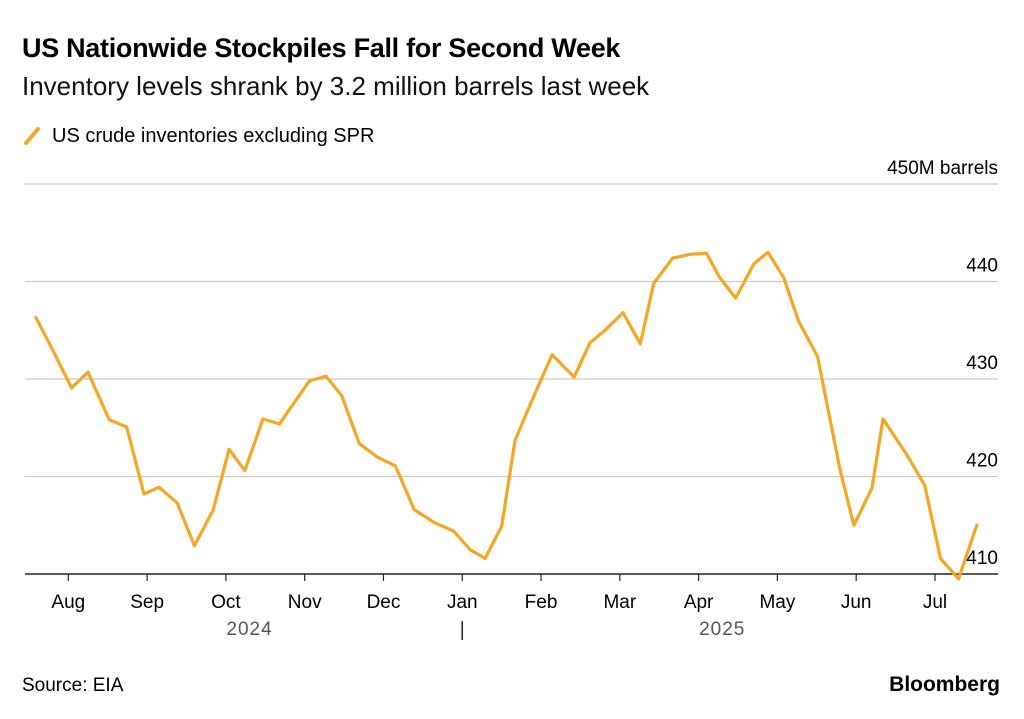 The width and height of the screenshot is (1024, 719). What do you see at coordinates (699, 602) in the screenshot?
I see `x-tick-label-apr: Apr` at bounding box center [699, 602].